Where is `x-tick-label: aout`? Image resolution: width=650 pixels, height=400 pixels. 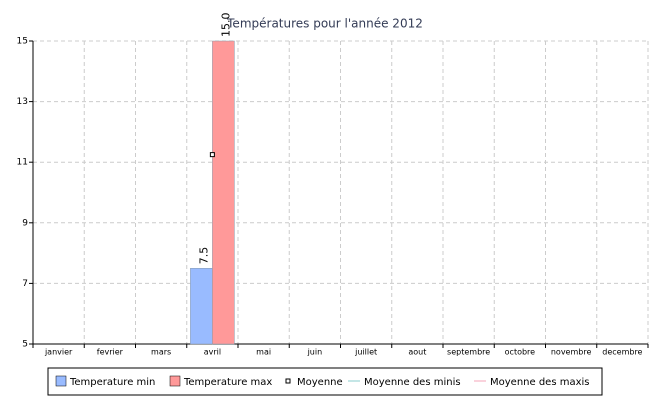
x-tick-label: aout is located at coordinates (417, 352).